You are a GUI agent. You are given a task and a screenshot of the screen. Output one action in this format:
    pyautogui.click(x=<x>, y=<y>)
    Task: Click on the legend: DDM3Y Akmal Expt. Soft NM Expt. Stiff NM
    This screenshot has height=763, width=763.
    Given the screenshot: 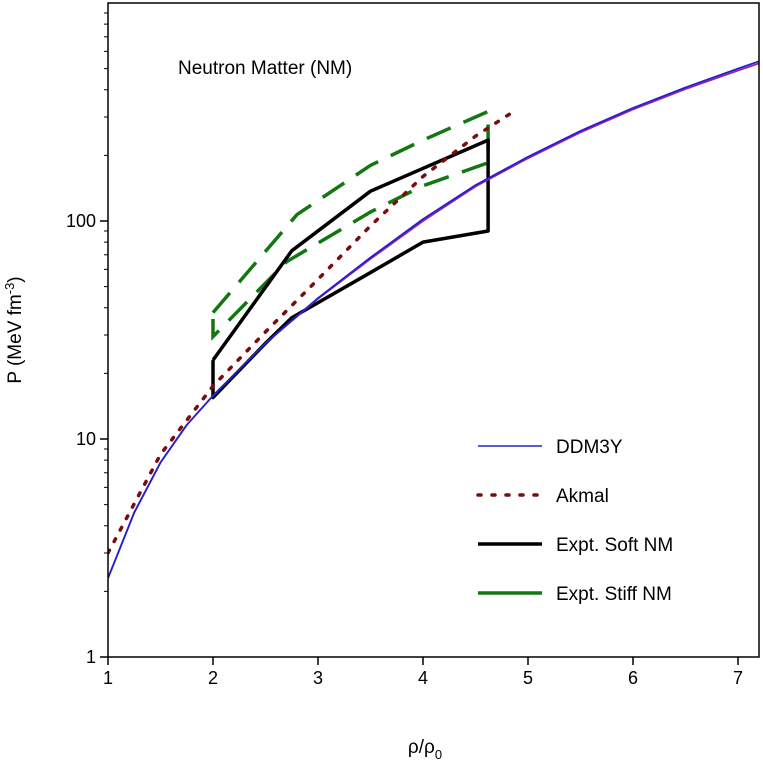 What is the action you would take?
    pyautogui.click(x=574, y=521)
    